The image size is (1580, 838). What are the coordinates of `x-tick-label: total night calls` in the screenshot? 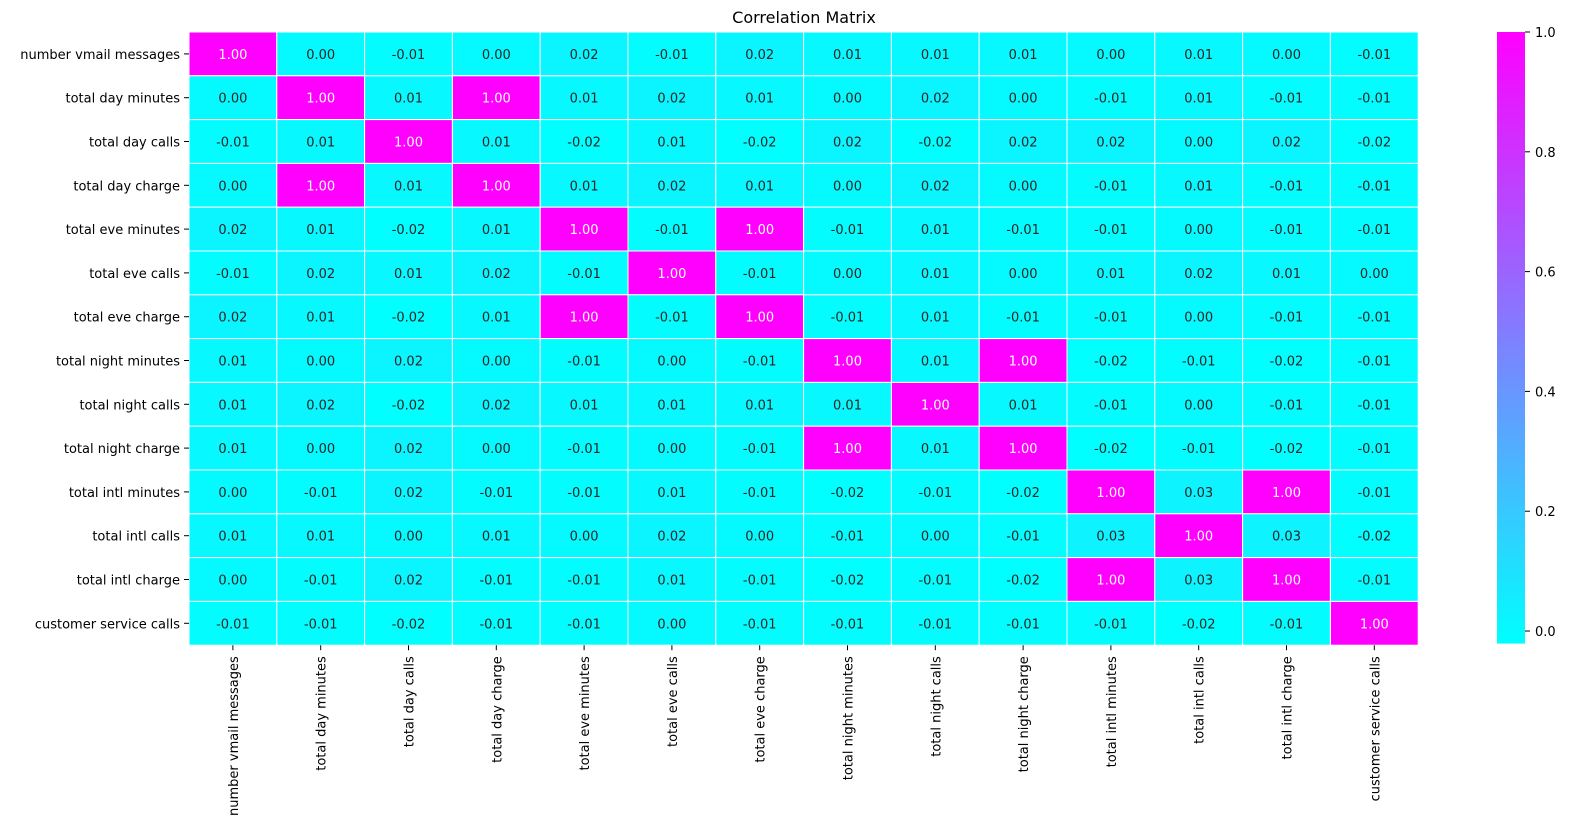 It's located at (936, 706).